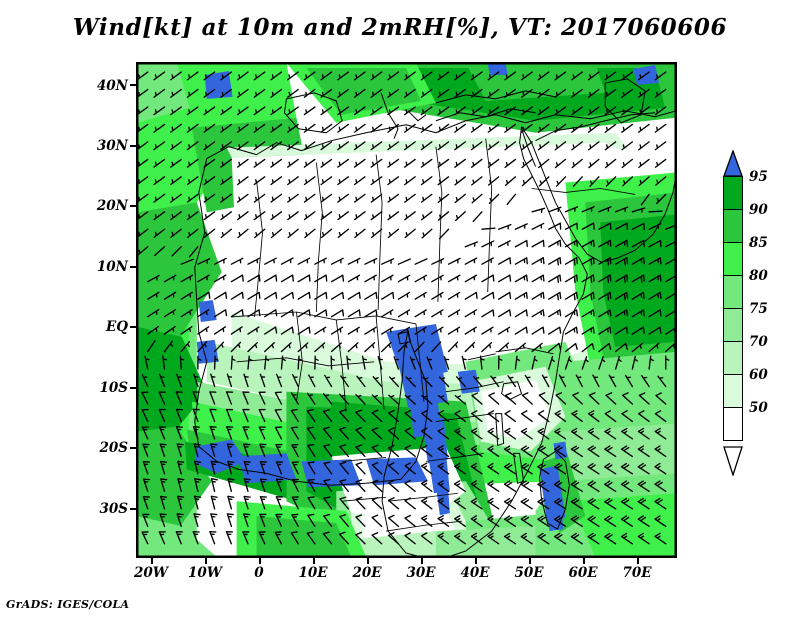  Describe the element at coordinates (421, 573) in the screenshot. I see `x-tick-label: 30E` at that location.